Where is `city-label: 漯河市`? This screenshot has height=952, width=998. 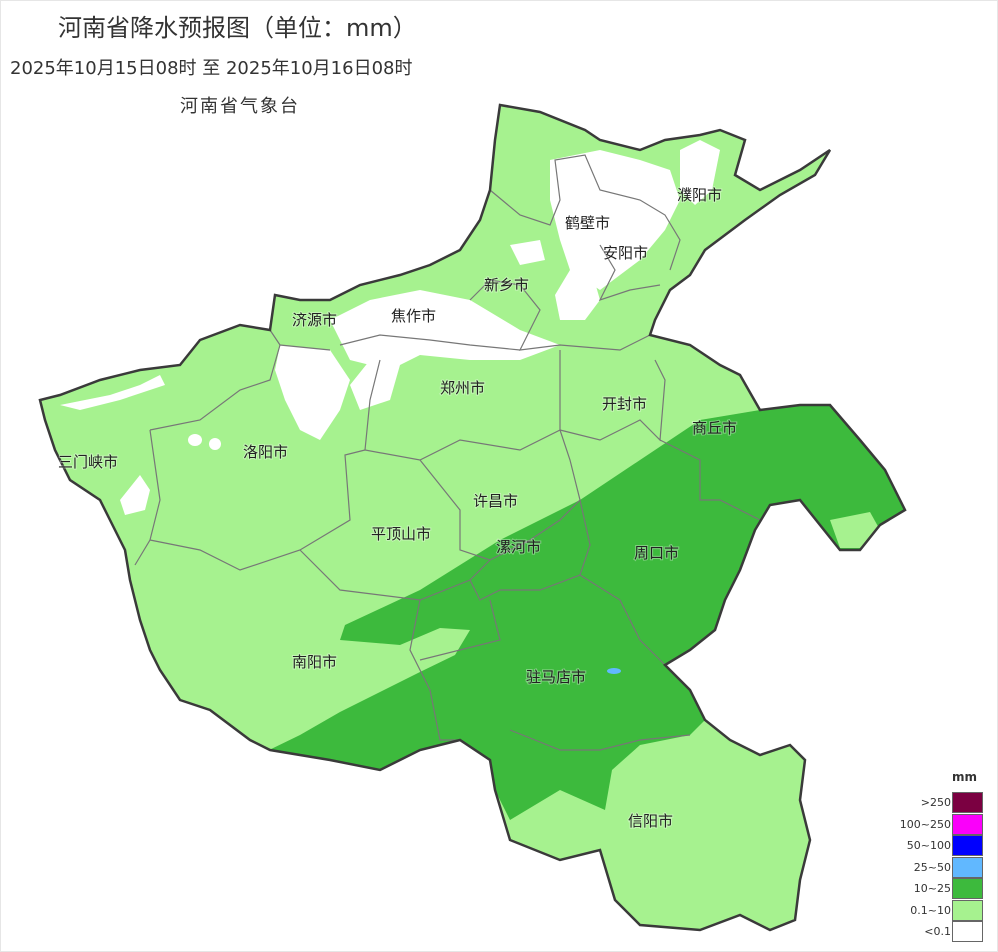 city-label: 漯河市 is located at coordinates (518, 547).